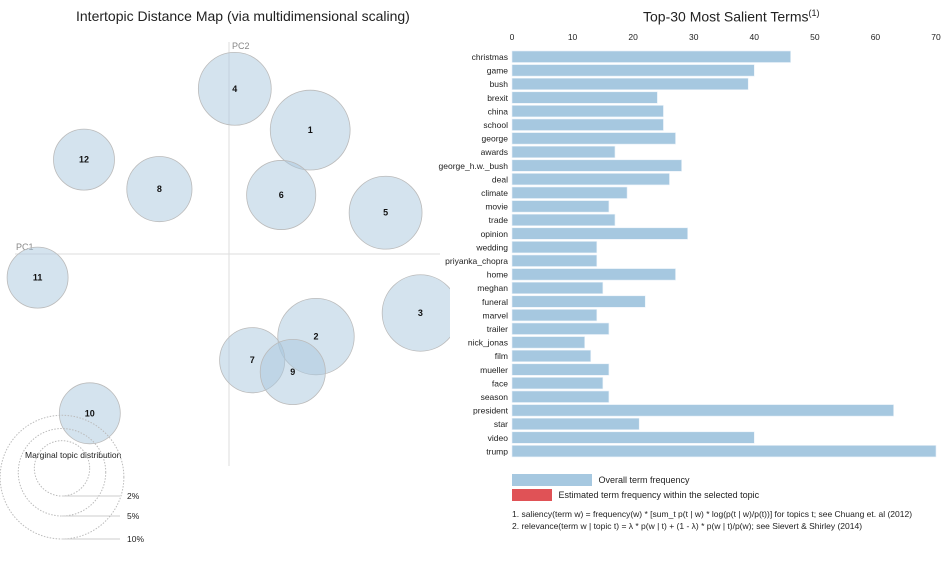 The image size is (950, 587). I want to click on topic-circle-12: 12, so click(84, 159).